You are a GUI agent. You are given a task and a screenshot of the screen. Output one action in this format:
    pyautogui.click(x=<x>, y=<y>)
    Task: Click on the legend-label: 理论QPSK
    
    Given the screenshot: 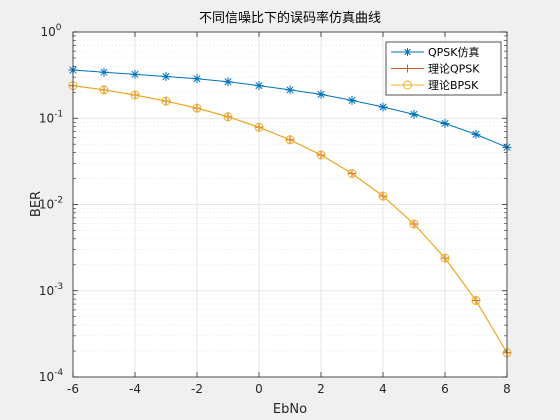 What is the action you would take?
    pyautogui.click(x=454, y=69)
    